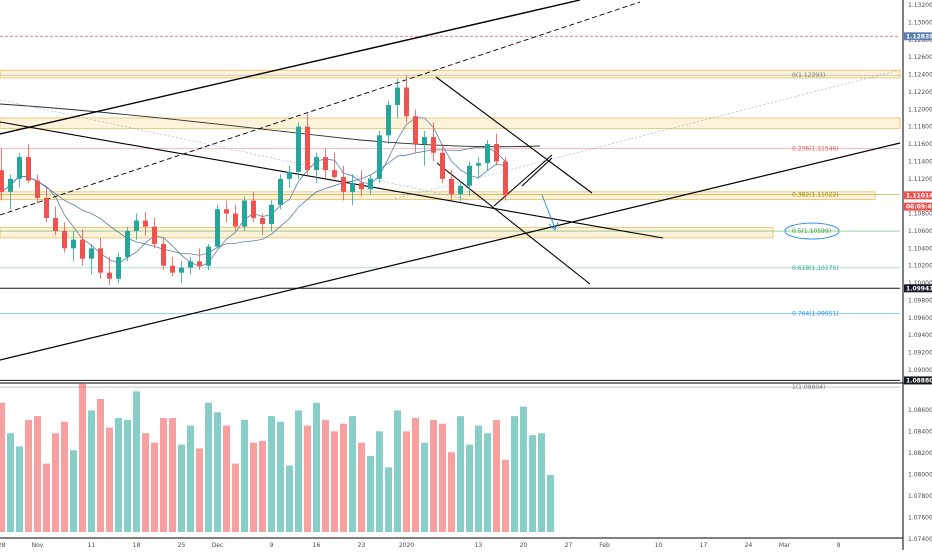 Image resolution: width=932 pixels, height=554 pixels. Describe the element at coordinates (2, 545) in the screenshot. I see `time-tick-label: 28` at that location.